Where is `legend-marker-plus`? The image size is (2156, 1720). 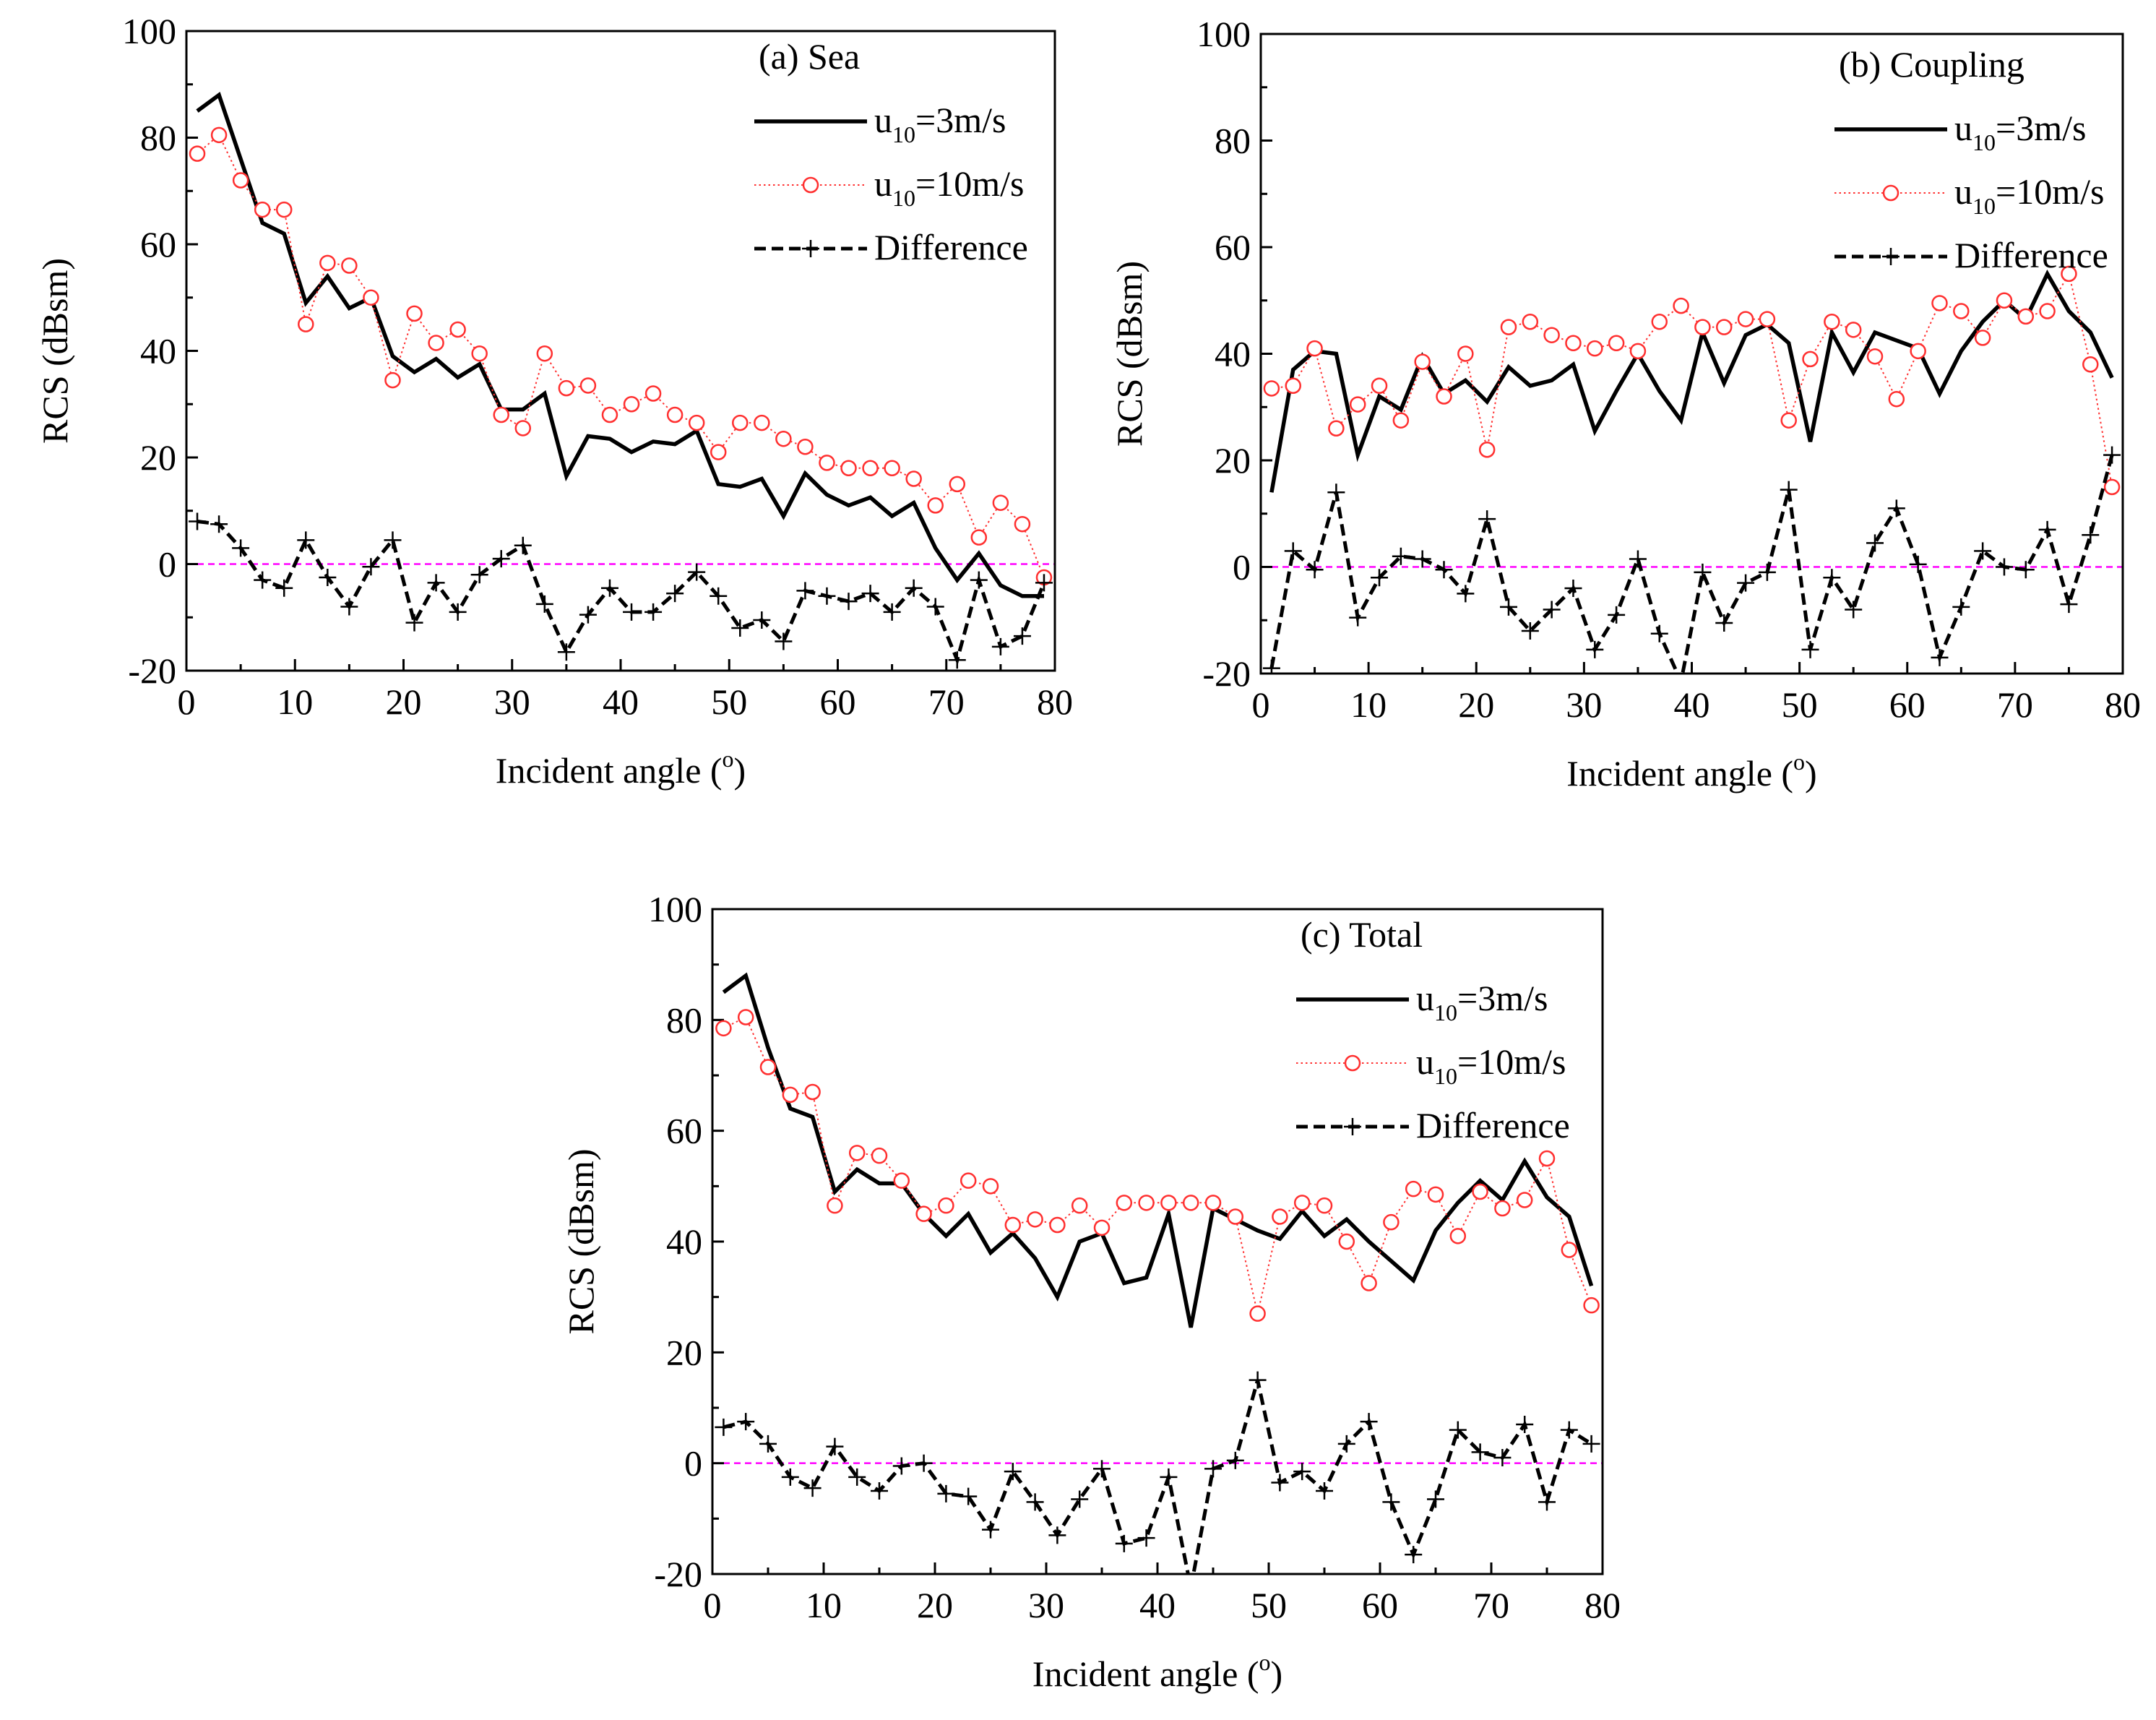
legend-marker-plus is located at coordinates (810, 248).